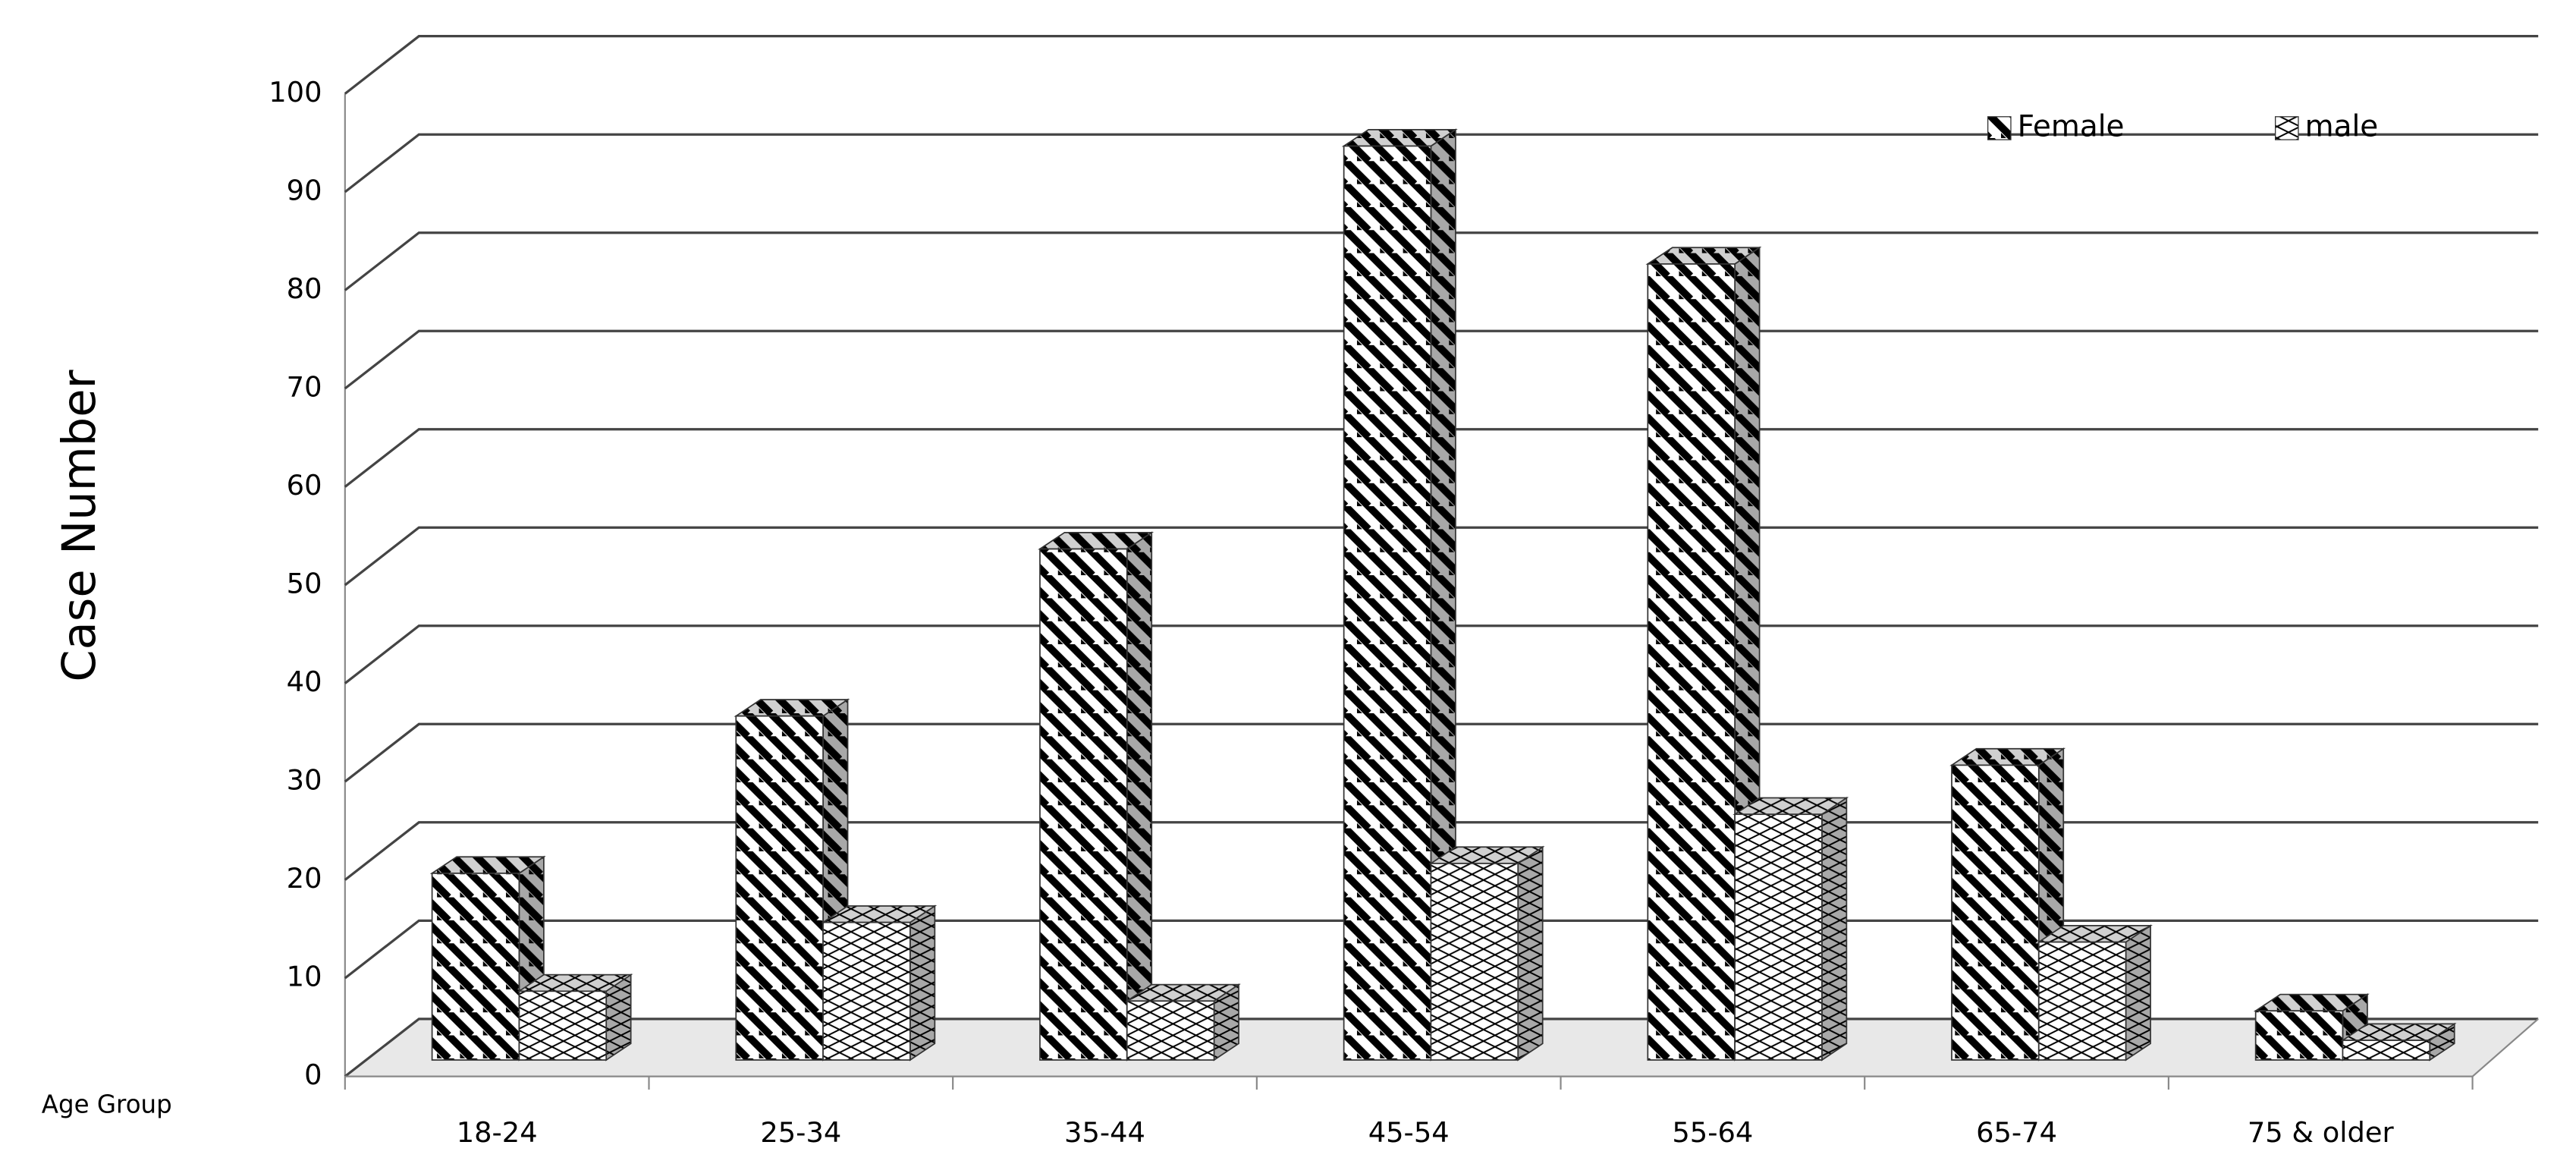 The image size is (2576, 1167). Describe the element at coordinates (304, 584) in the screenshot. I see `y-tick-label: 50` at that location.